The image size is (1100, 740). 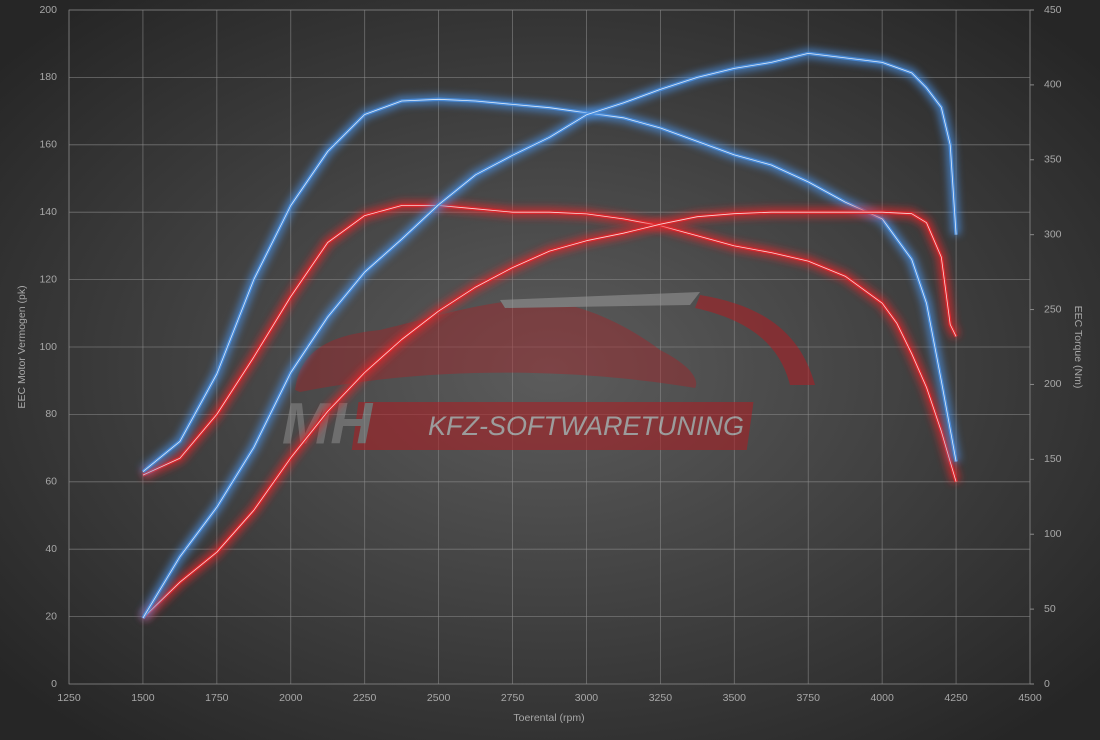 What do you see at coordinates (513, 698) in the screenshot?
I see `x-tick-label: 2750` at bounding box center [513, 698].